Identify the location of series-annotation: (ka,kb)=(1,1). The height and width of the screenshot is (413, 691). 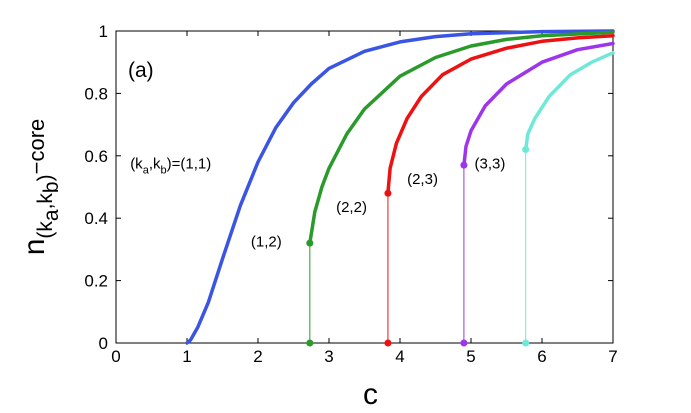
(170, 165).